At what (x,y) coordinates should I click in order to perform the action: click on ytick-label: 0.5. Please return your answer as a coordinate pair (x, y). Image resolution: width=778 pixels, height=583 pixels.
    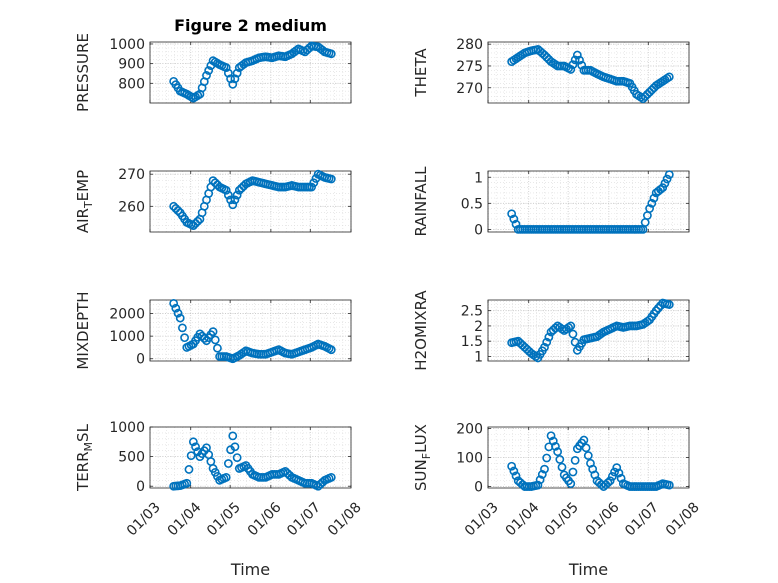
    Looking at the image, I should click on (472, 204).